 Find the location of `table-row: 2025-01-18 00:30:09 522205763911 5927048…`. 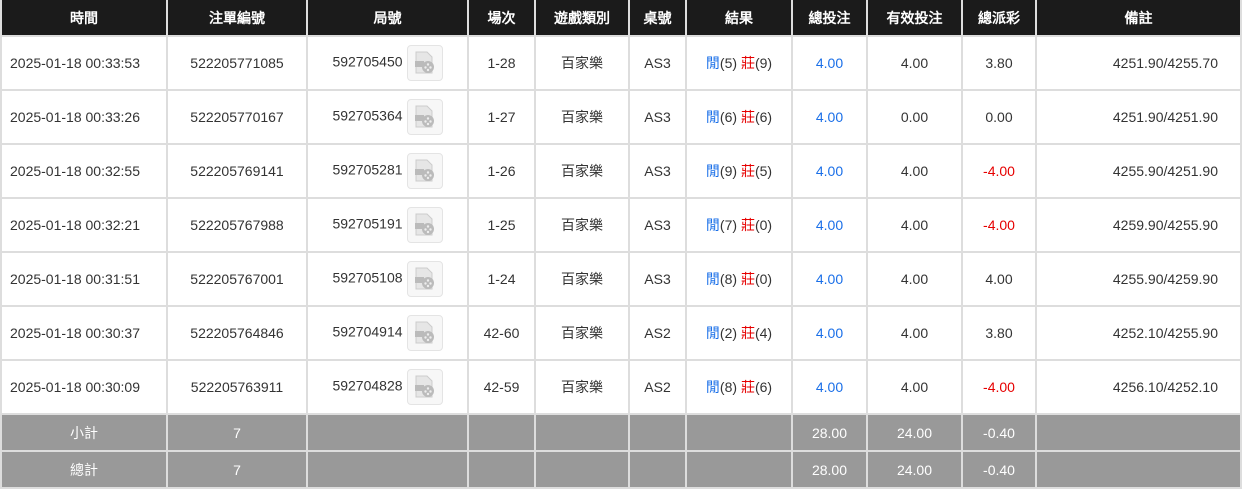

table-row: 2025-01-18 00:30:09 522205763911 5927048… is located at coordinates (621, 387).